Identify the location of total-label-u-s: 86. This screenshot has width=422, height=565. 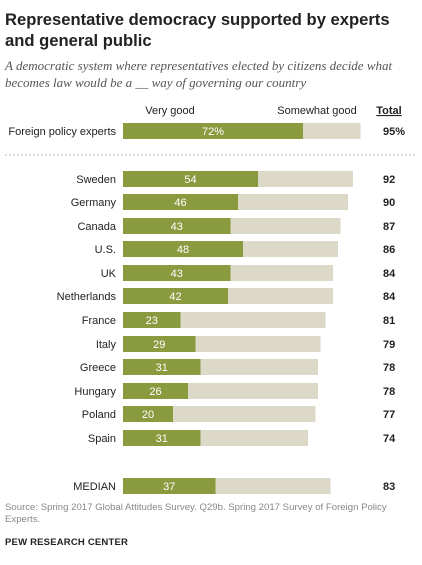
(389, 250).